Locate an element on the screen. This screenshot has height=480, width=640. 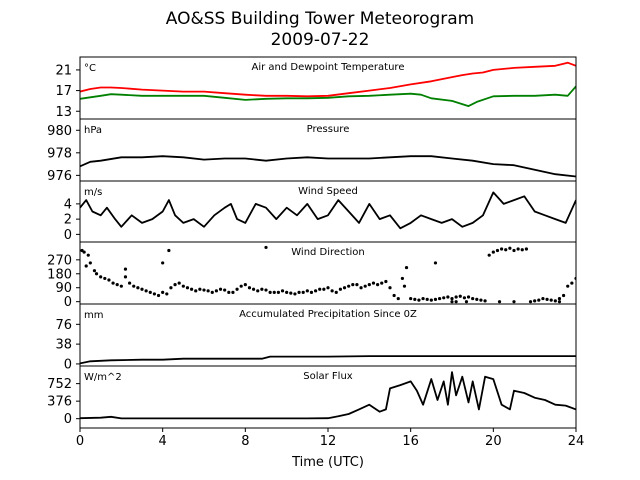
panel-1-y-tick-label: 21 is located at coordinates (63, 70).